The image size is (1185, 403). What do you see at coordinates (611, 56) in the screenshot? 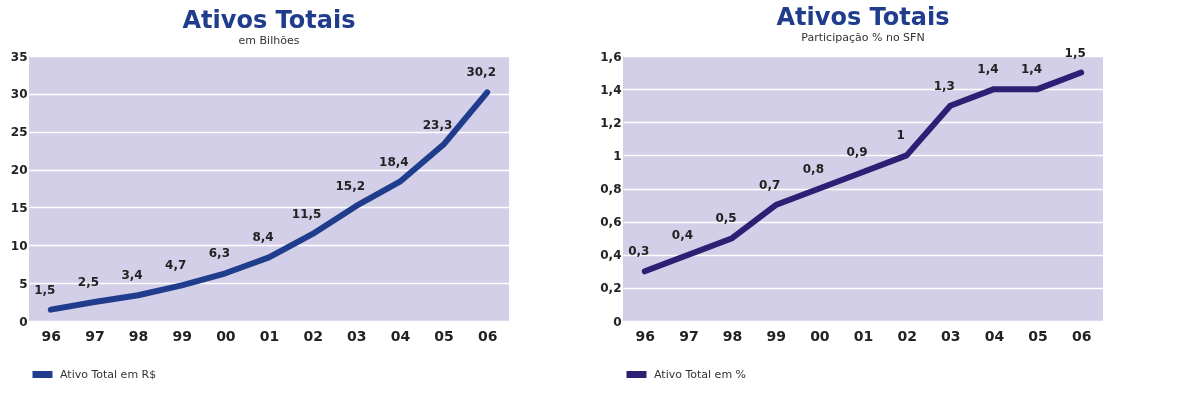
I see `y-tick-label: 1,6` at bounding box center [611, 56].